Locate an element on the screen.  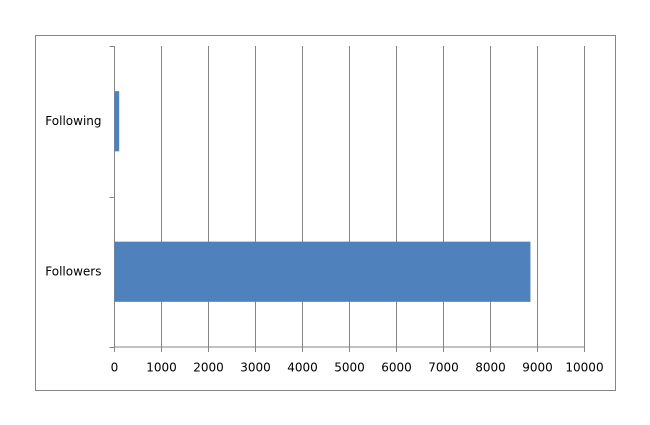
x-tick-label: 9000 is located at coordinates (537, 368).